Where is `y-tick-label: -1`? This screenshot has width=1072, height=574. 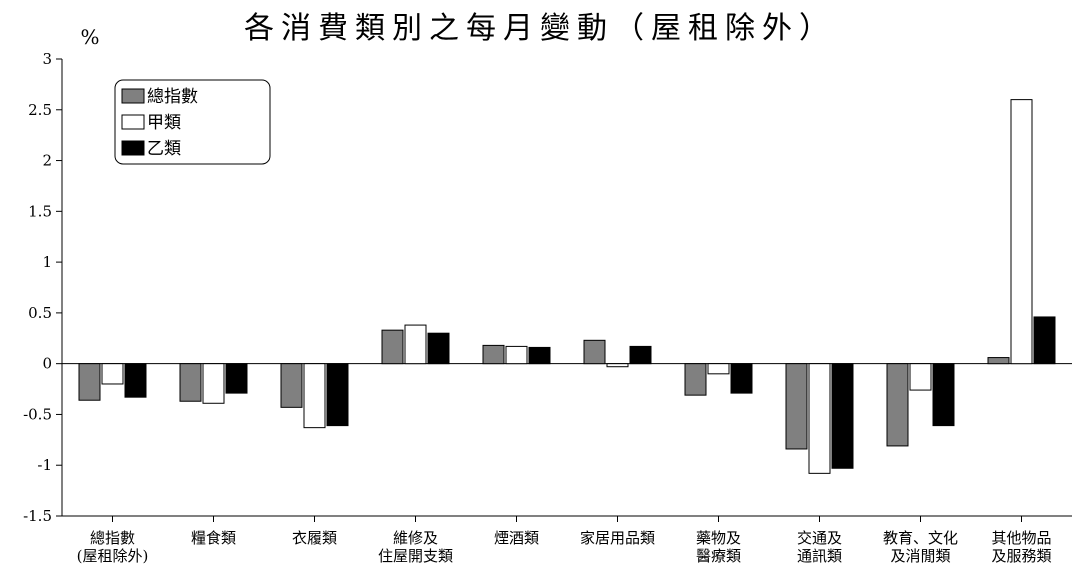
y-tick-label: -1 is located at coordinates (44, 465).